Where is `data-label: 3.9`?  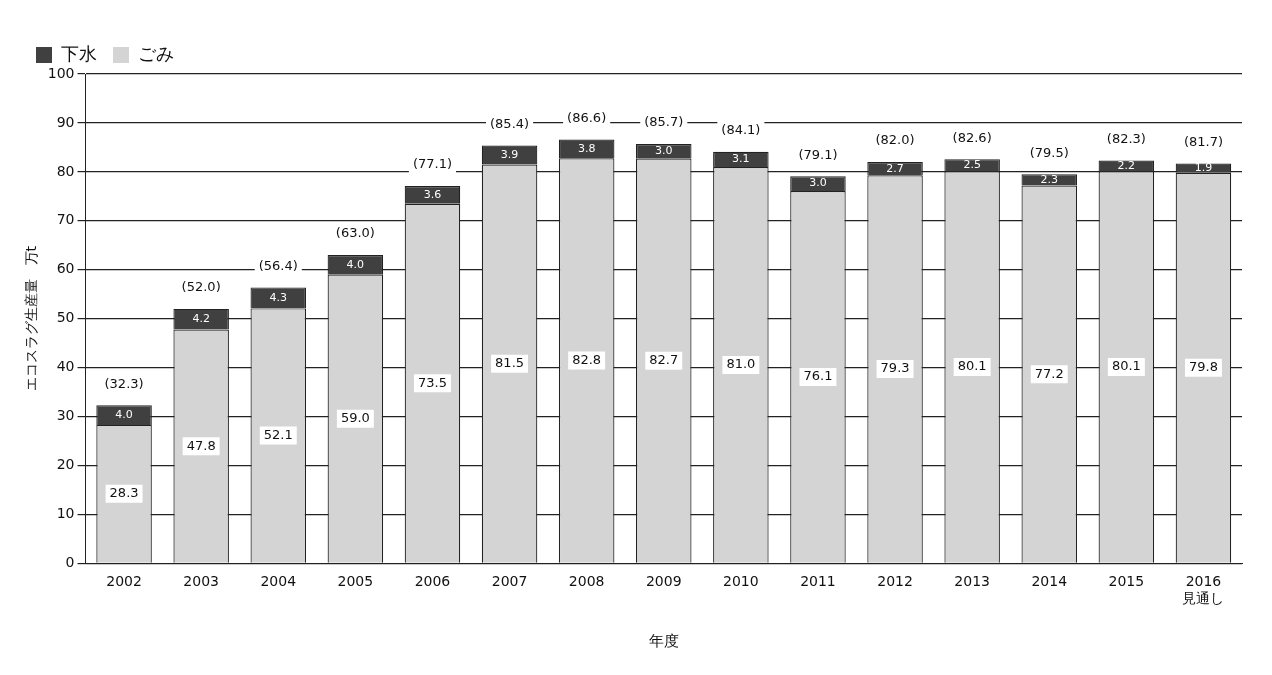 data-label: 3.9 is located at coordinates (509, 154).